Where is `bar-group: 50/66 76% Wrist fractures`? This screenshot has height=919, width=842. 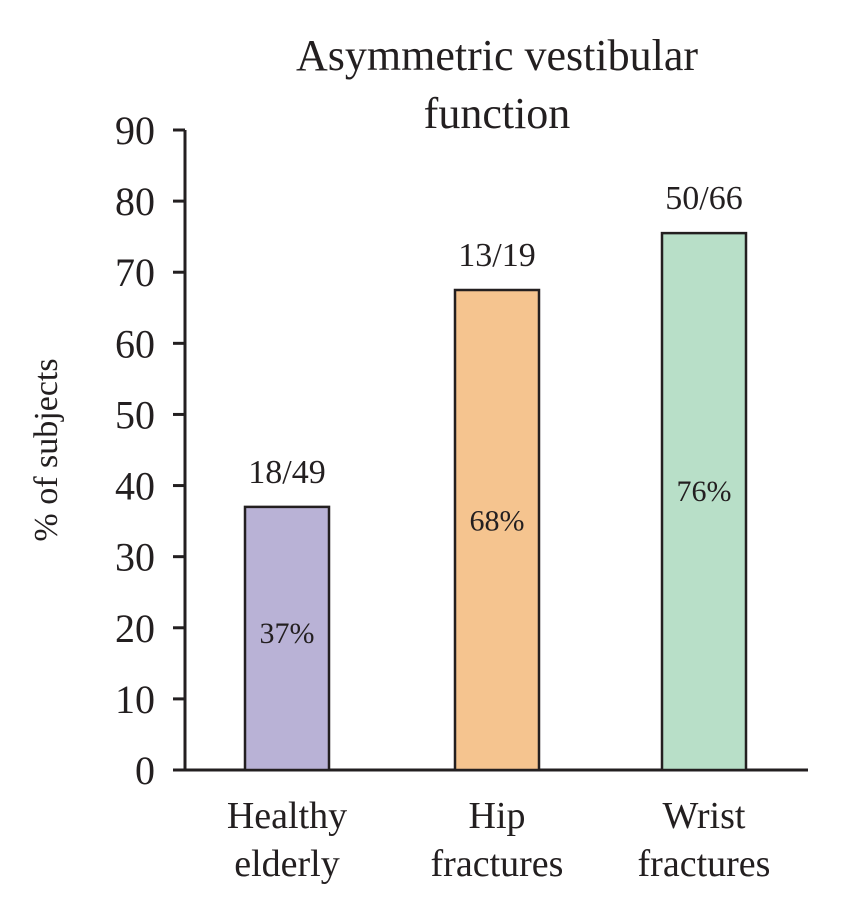
bar-group: 50/66 76% Wrist fractures is located at coordinates (704, 532).